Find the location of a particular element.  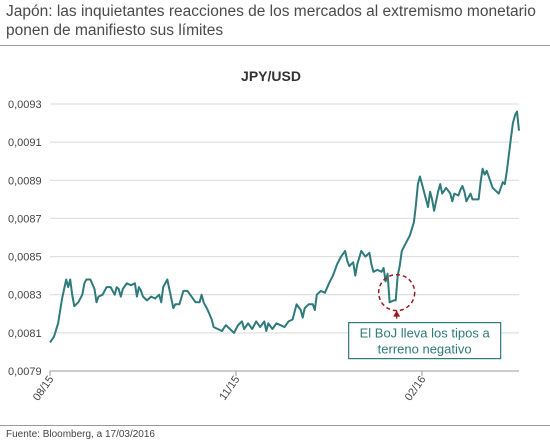

x-tick-label: 02/16 is located at coordinates (416, 388).